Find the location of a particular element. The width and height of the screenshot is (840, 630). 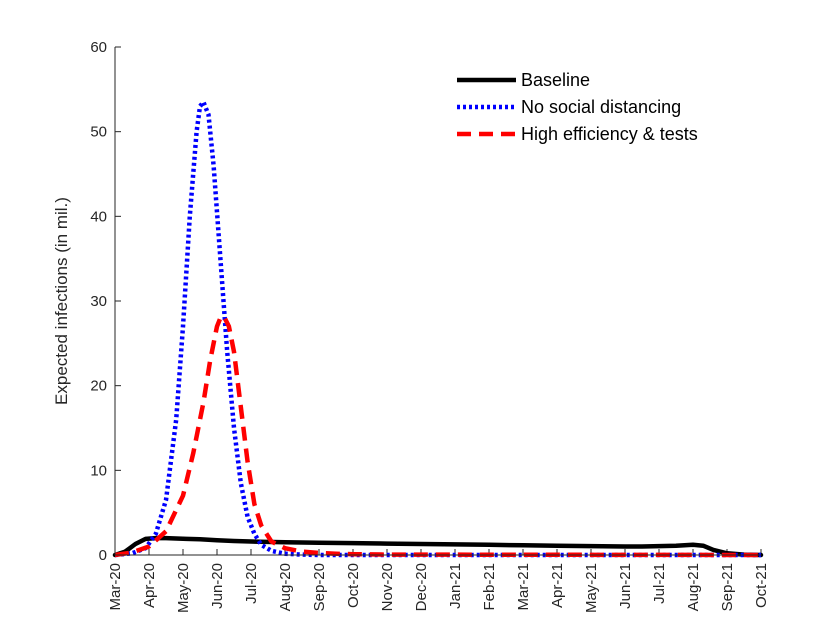

y-tick-label: 0 is located at coordinates (103, 555).